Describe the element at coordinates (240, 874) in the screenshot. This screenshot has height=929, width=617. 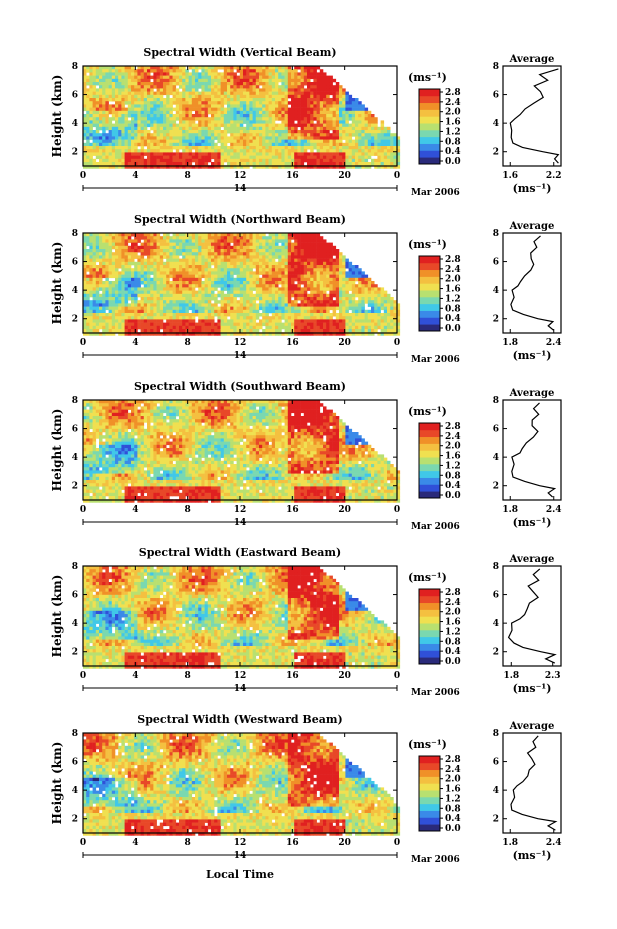
I see `x-axis-label: Local Time` at that location.